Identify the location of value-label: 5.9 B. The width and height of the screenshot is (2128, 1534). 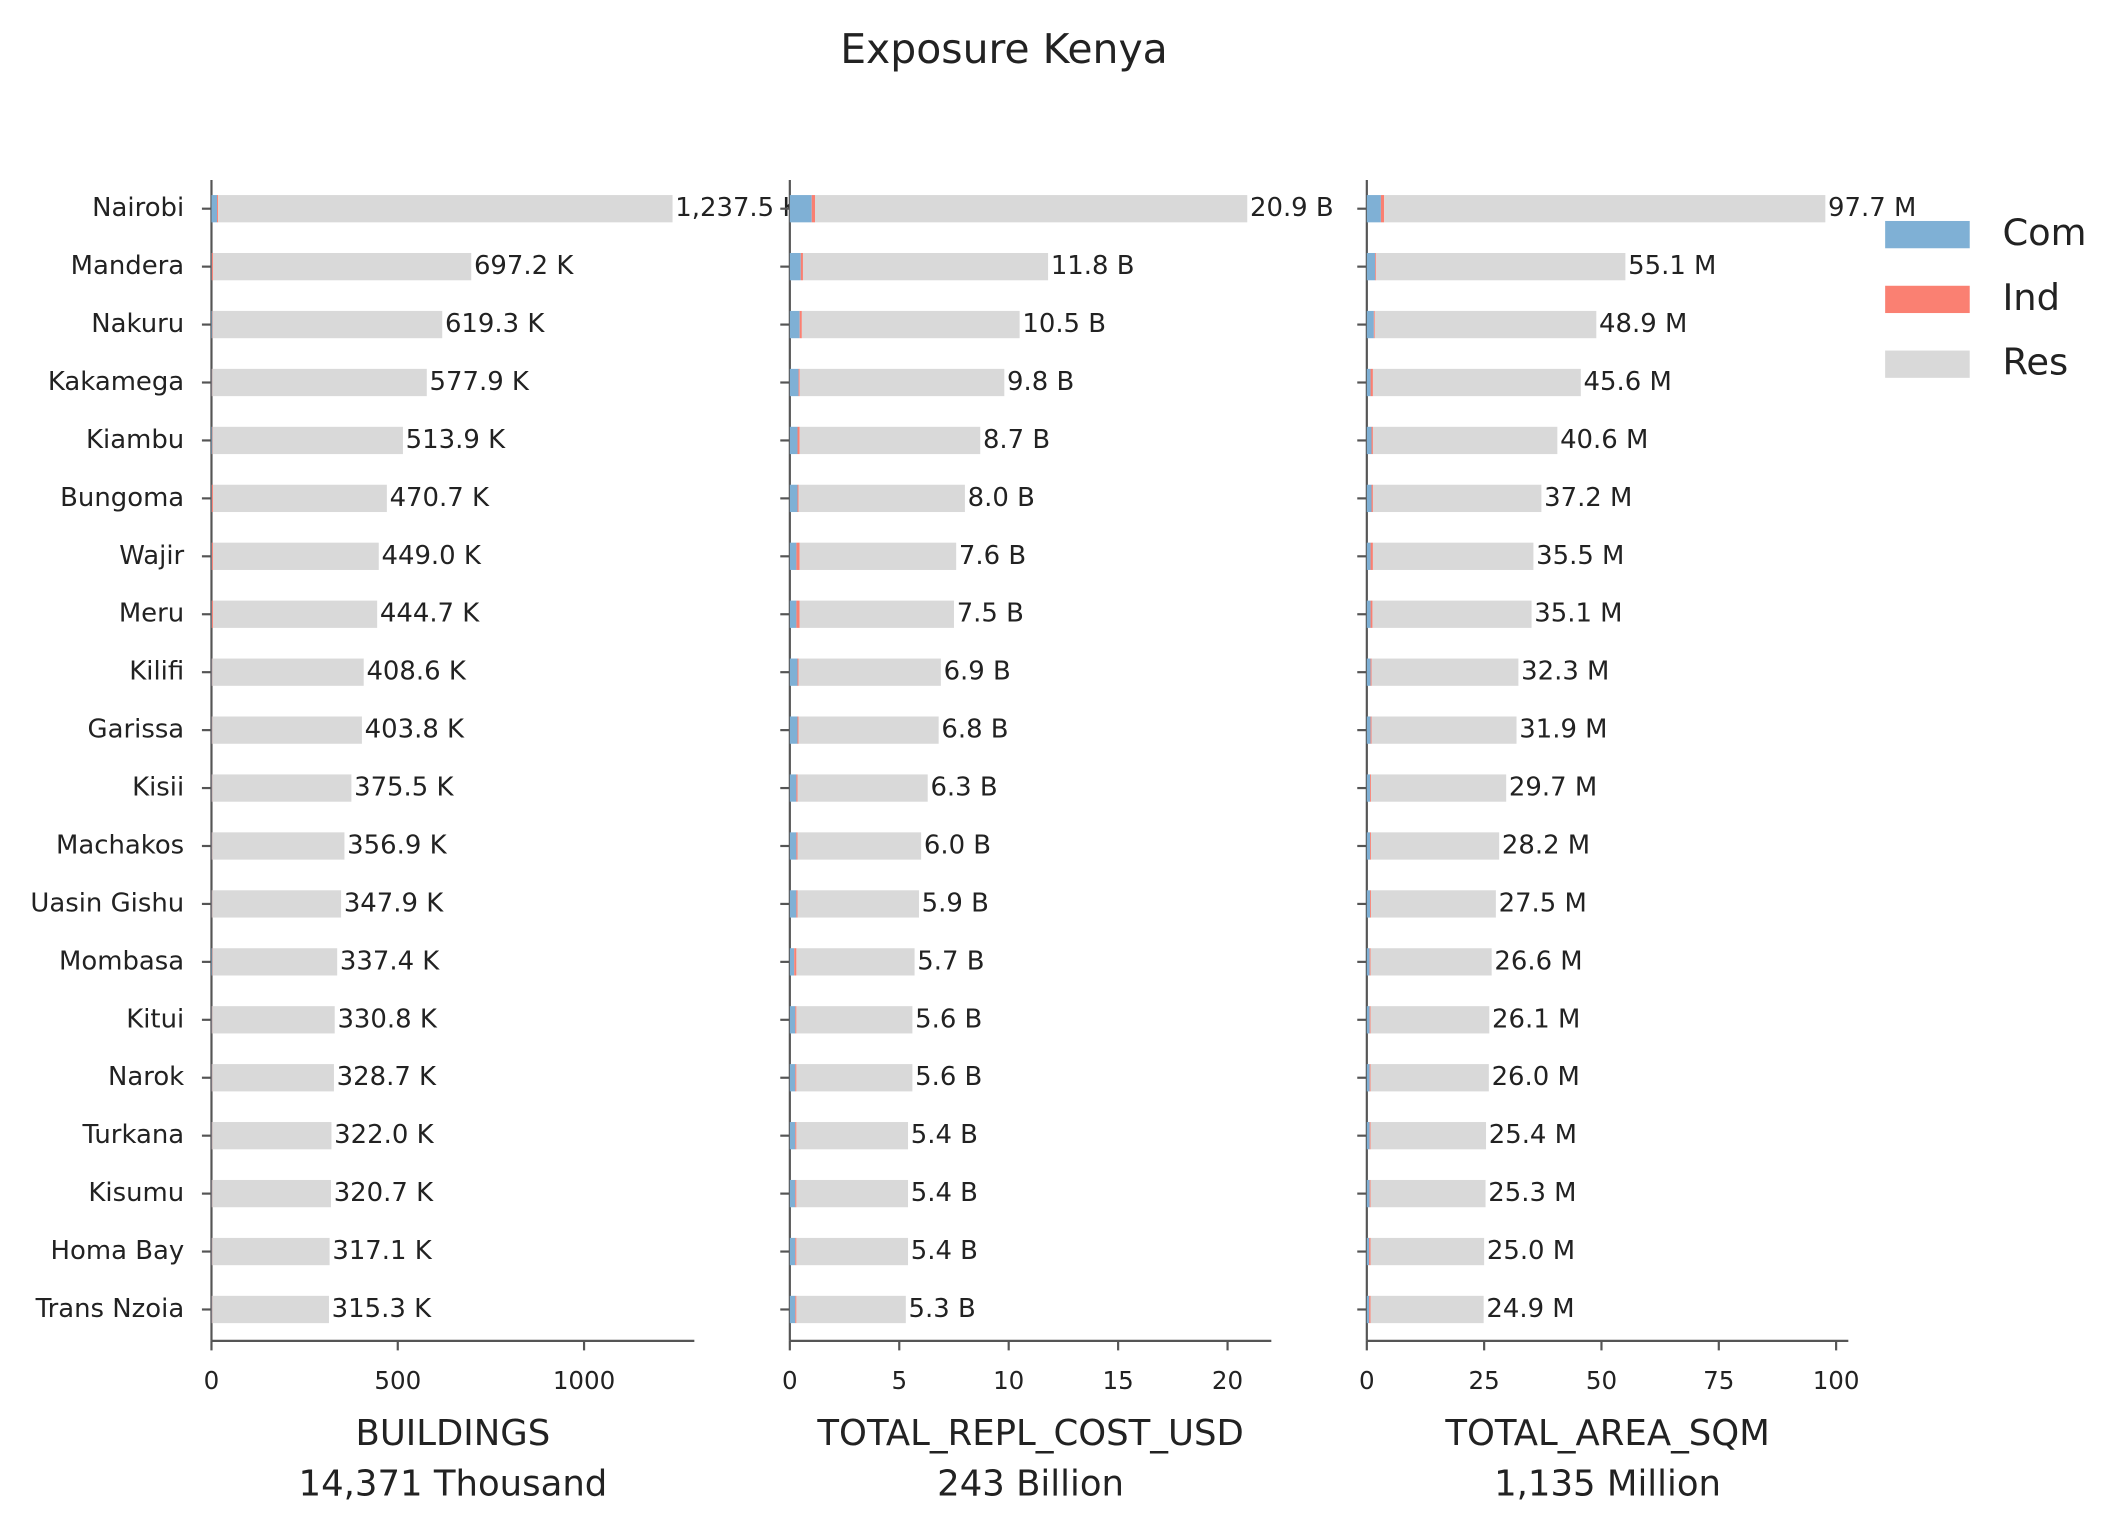
(955, 903).